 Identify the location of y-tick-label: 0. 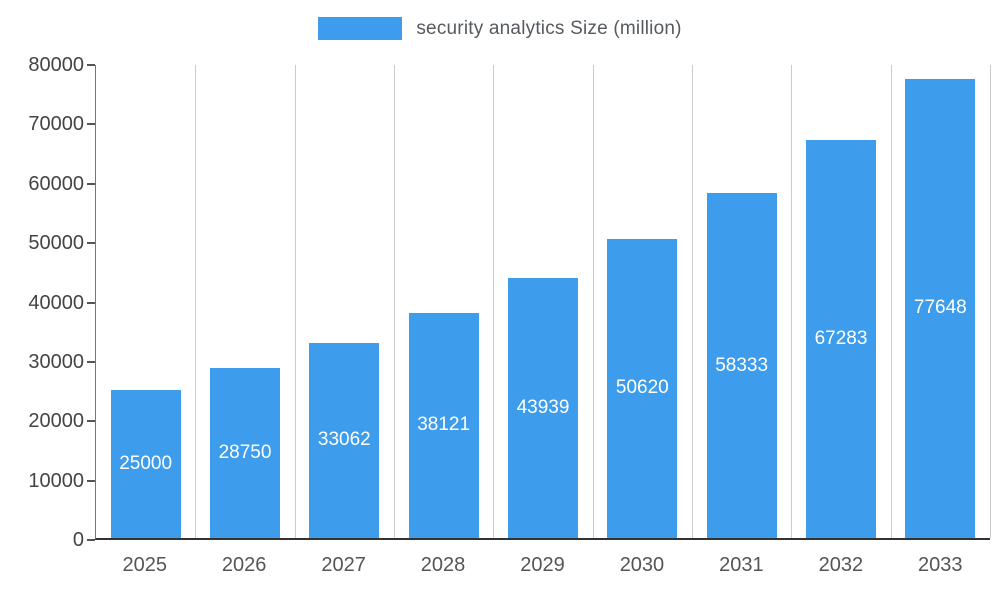
(78, 540).